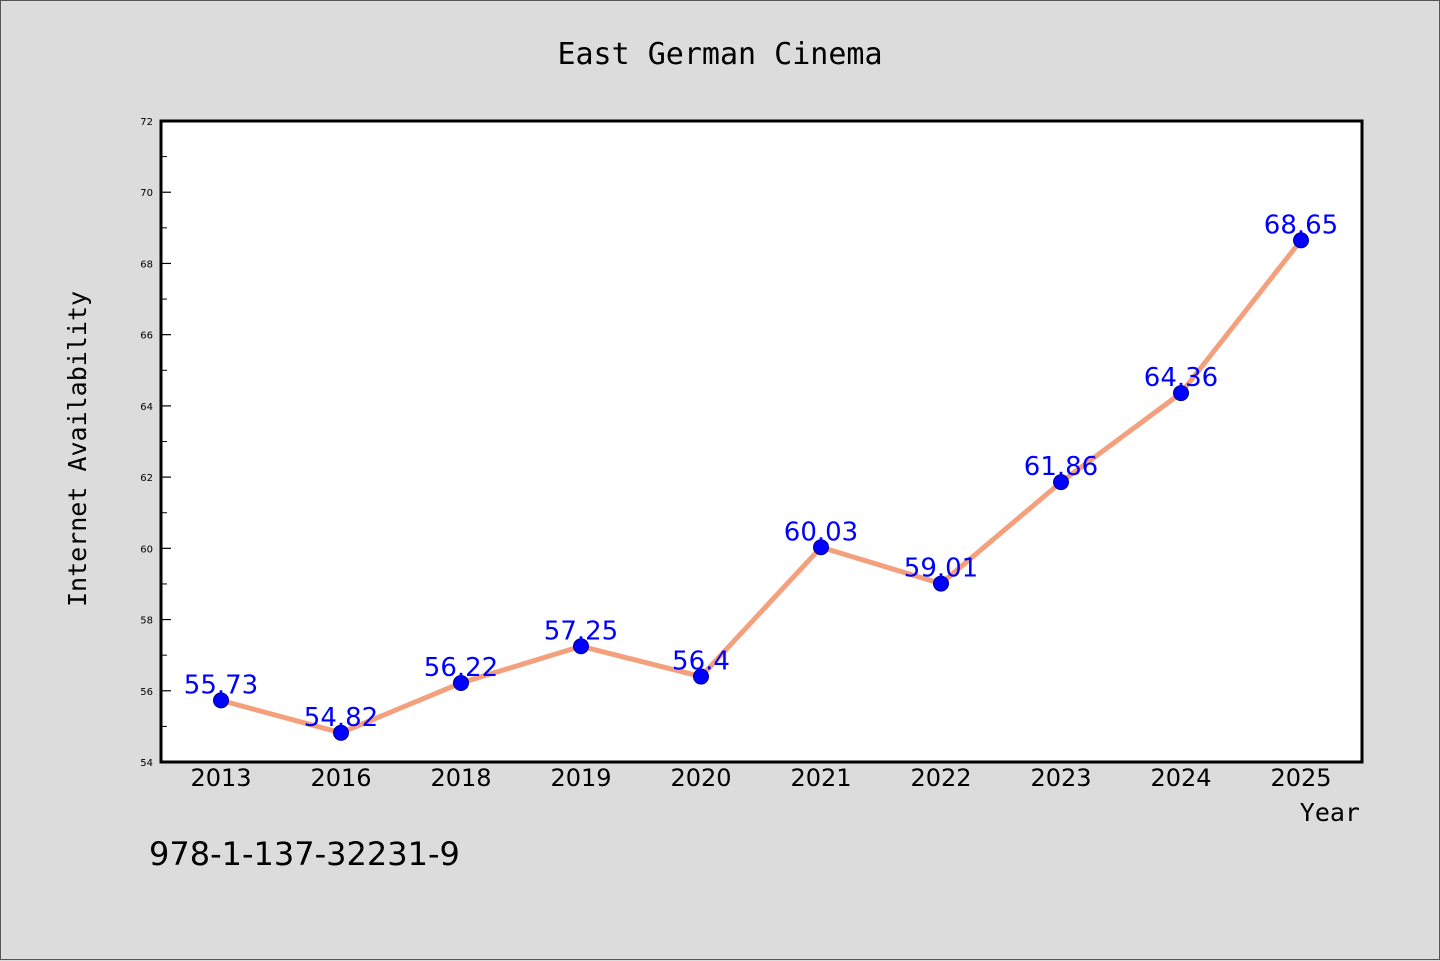 Image resolution: width=1440 pixels, height=961 pixels. What do you see at coordinates (820, 778) in the screenshot?
I see `x-tick-label: 2021` at bounding box center [820, 778].